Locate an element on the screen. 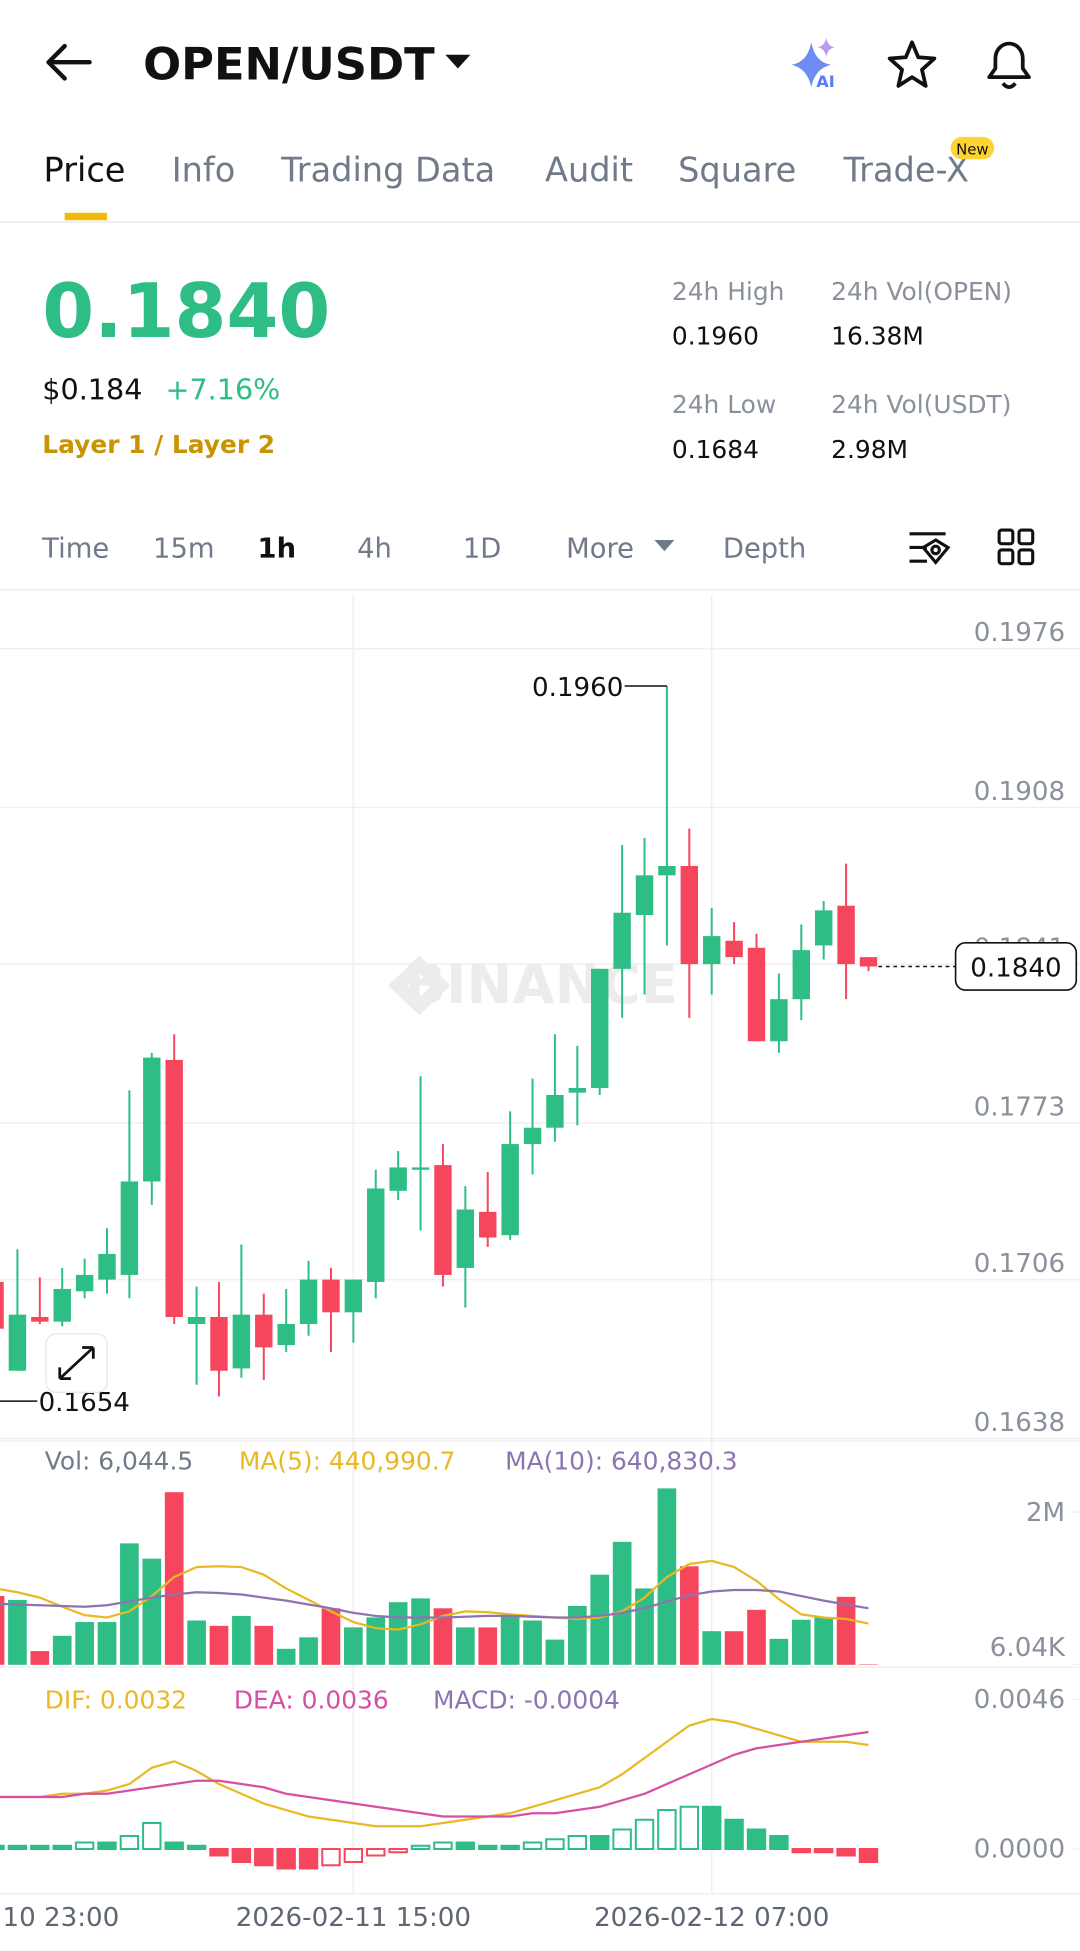  layout-button is located at coordinates (1016, 547).